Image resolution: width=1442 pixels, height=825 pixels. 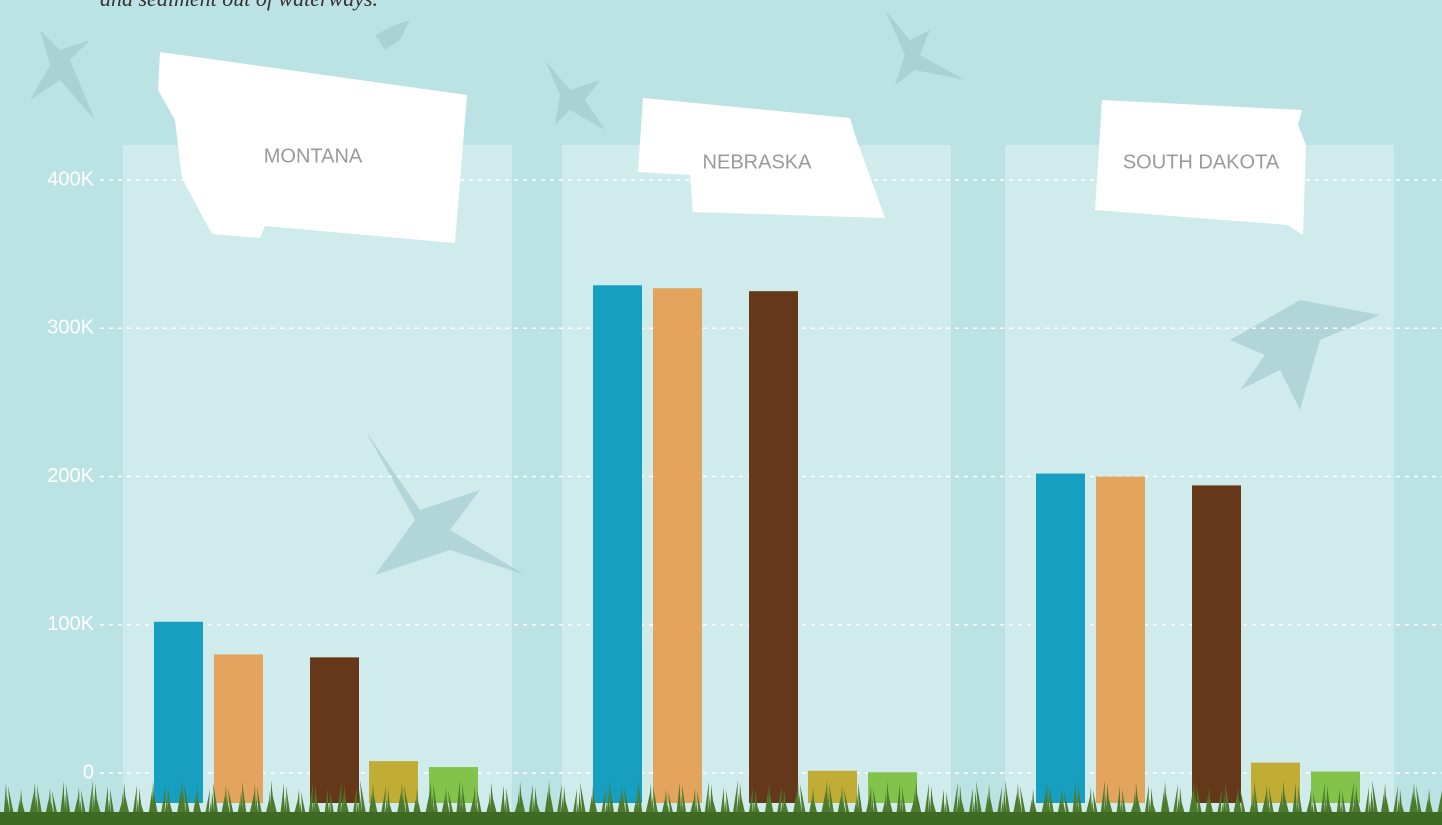 I want to click on y-tick-label: 300K, so click(x=70, y=328).